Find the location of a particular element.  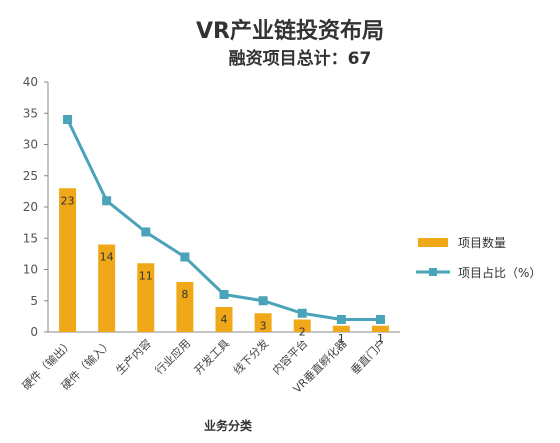

y-tick-label: 0 is located at coordinates (34, 332).